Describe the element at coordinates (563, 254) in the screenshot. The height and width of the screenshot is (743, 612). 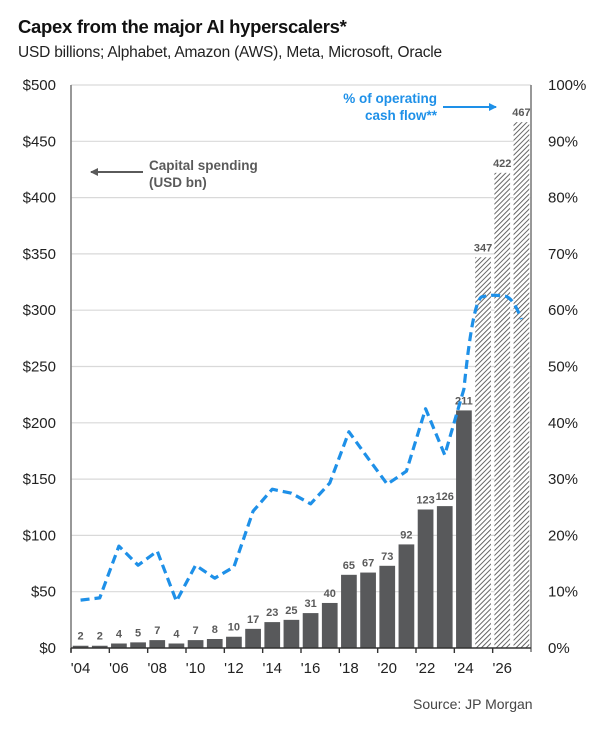
I see `y-right-tick-label: 70%` at that location.